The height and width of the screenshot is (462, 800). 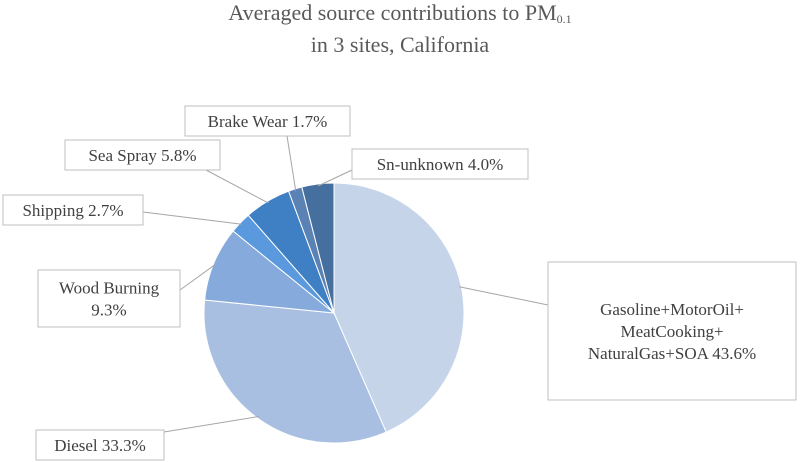 What do you see at coordinates (564, 19) in the screenshot?
I see `chart-title-subscript: 0.1` at bounding box center [564, 19].